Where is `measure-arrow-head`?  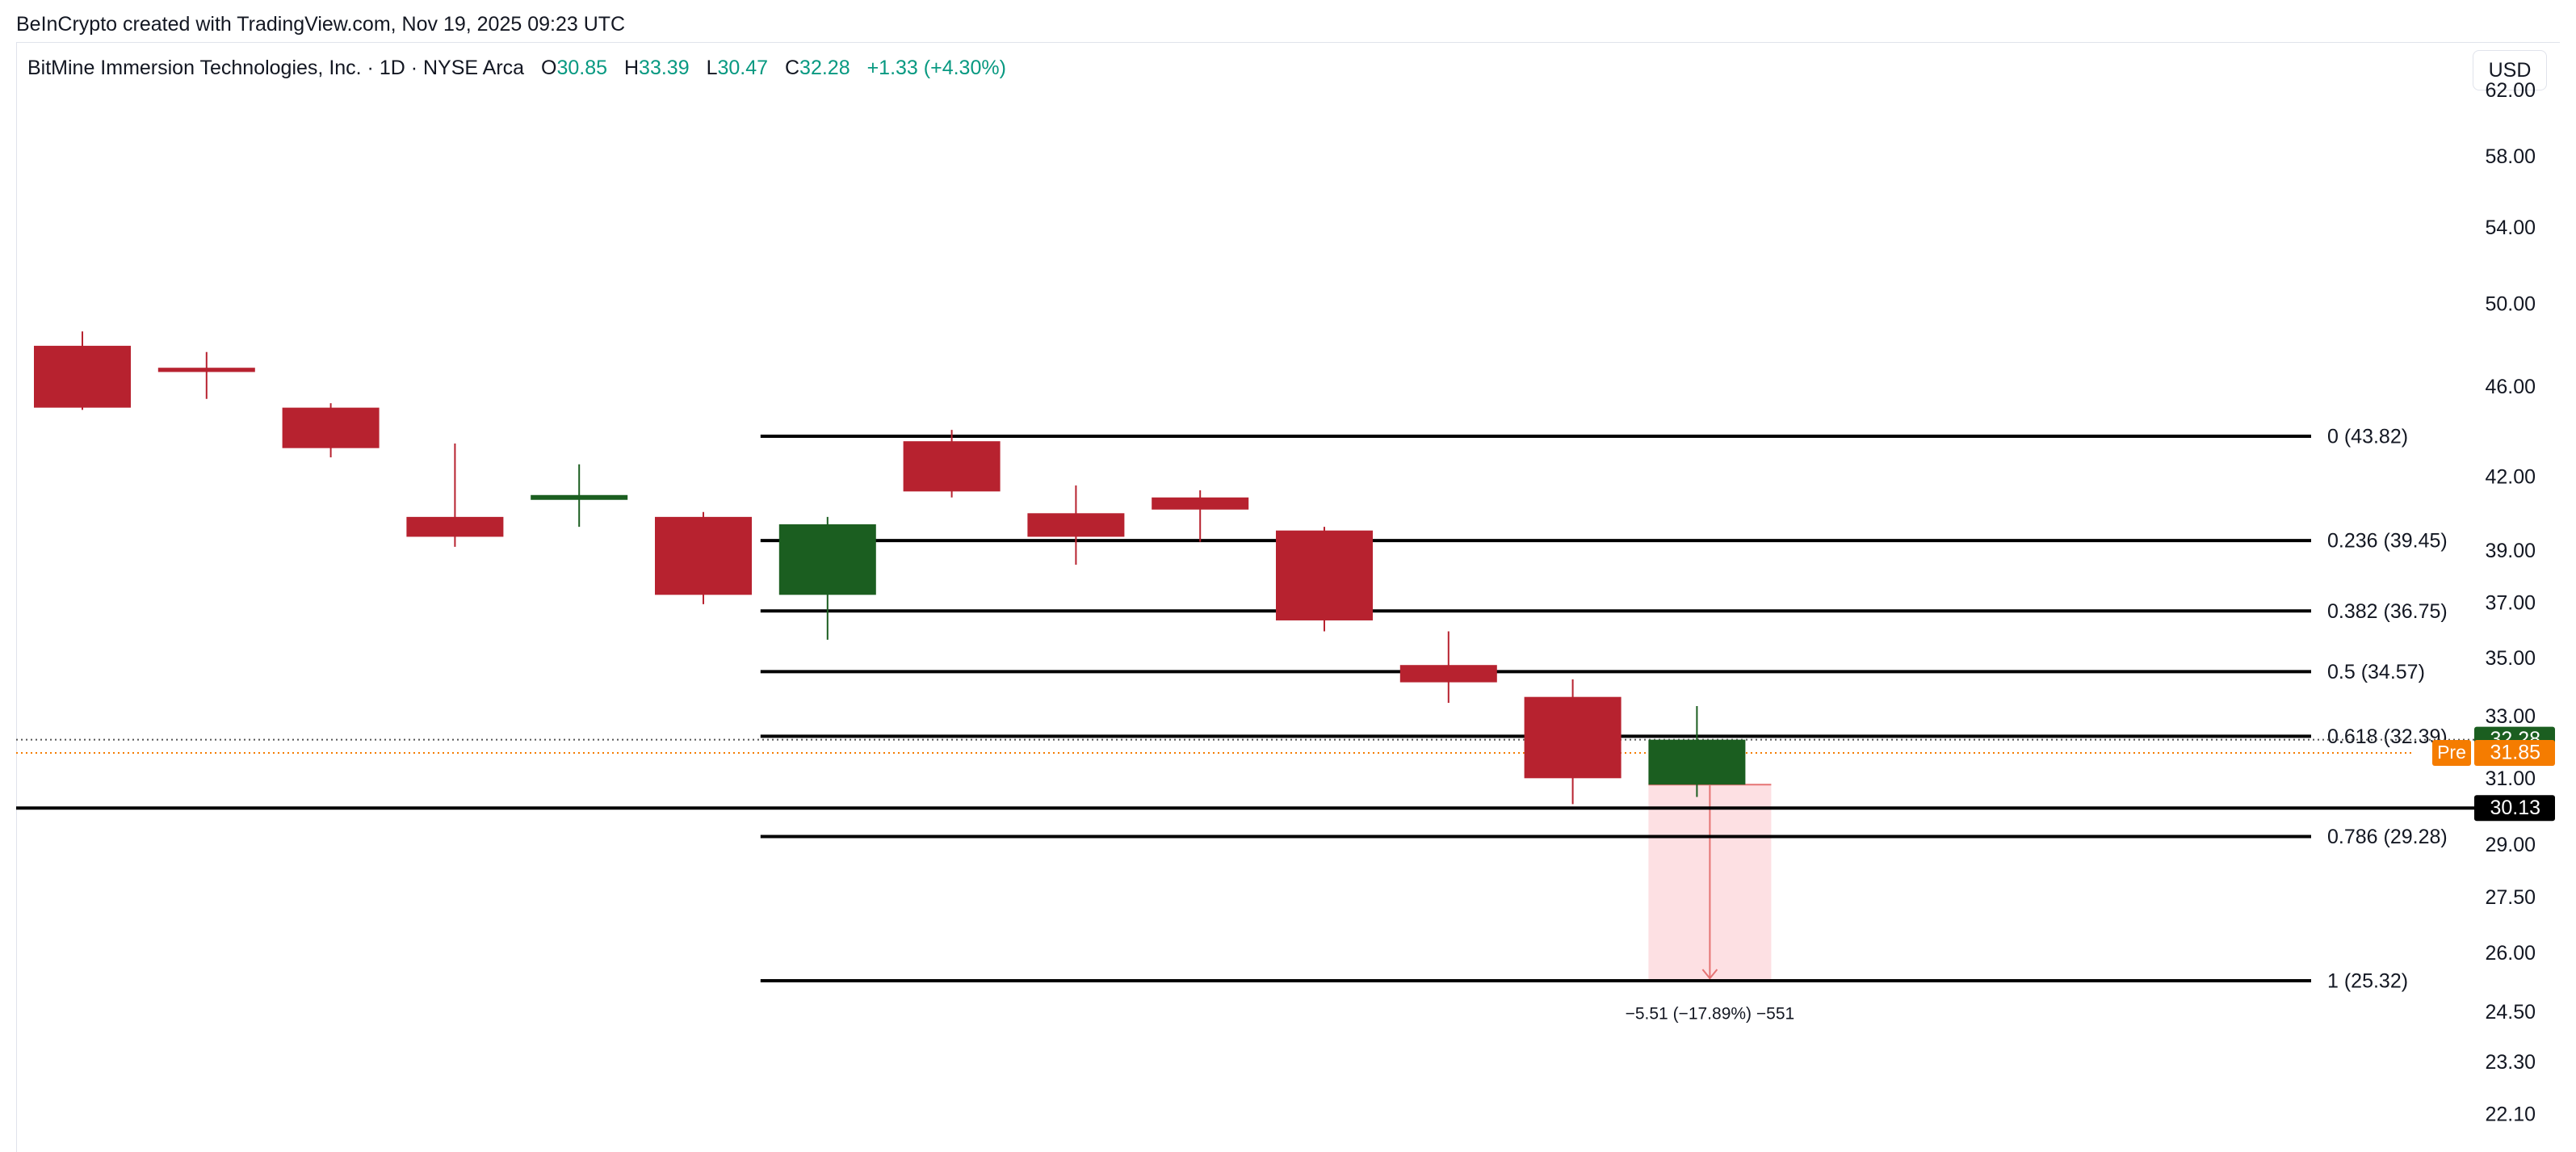
measure-arrow-head is located at coordinates (1709, 974).